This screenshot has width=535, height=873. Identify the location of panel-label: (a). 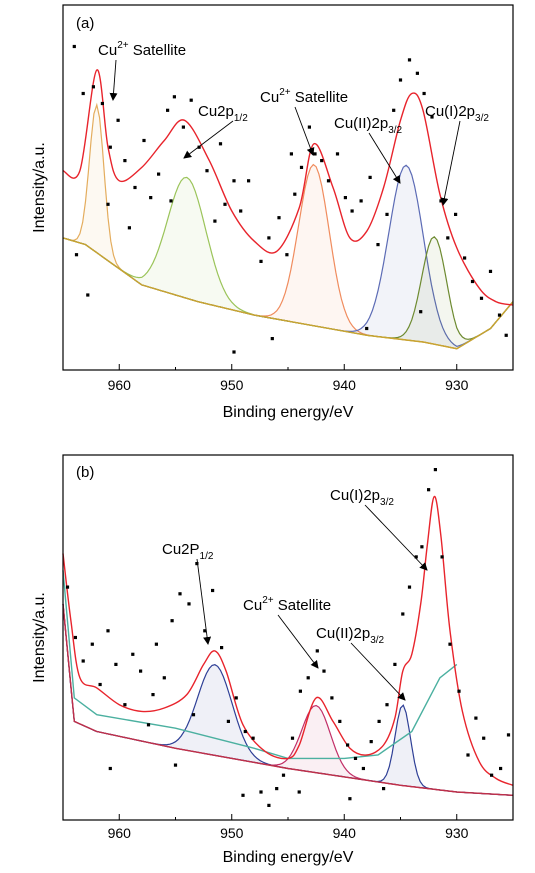
(85, 23).